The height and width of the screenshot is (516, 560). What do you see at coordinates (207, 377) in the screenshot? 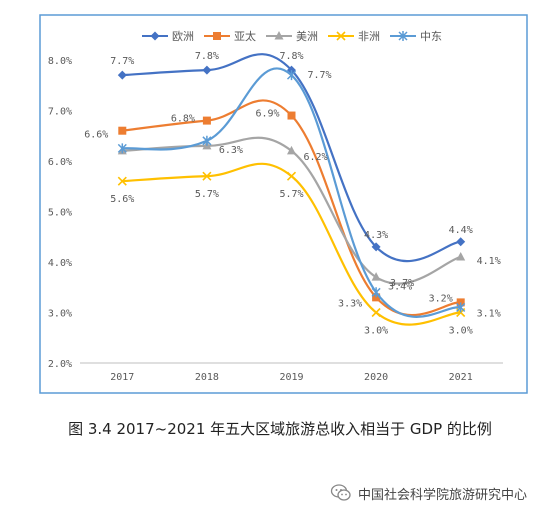
I see `x-tick-label: 2018` at bounding box center [207, 377].